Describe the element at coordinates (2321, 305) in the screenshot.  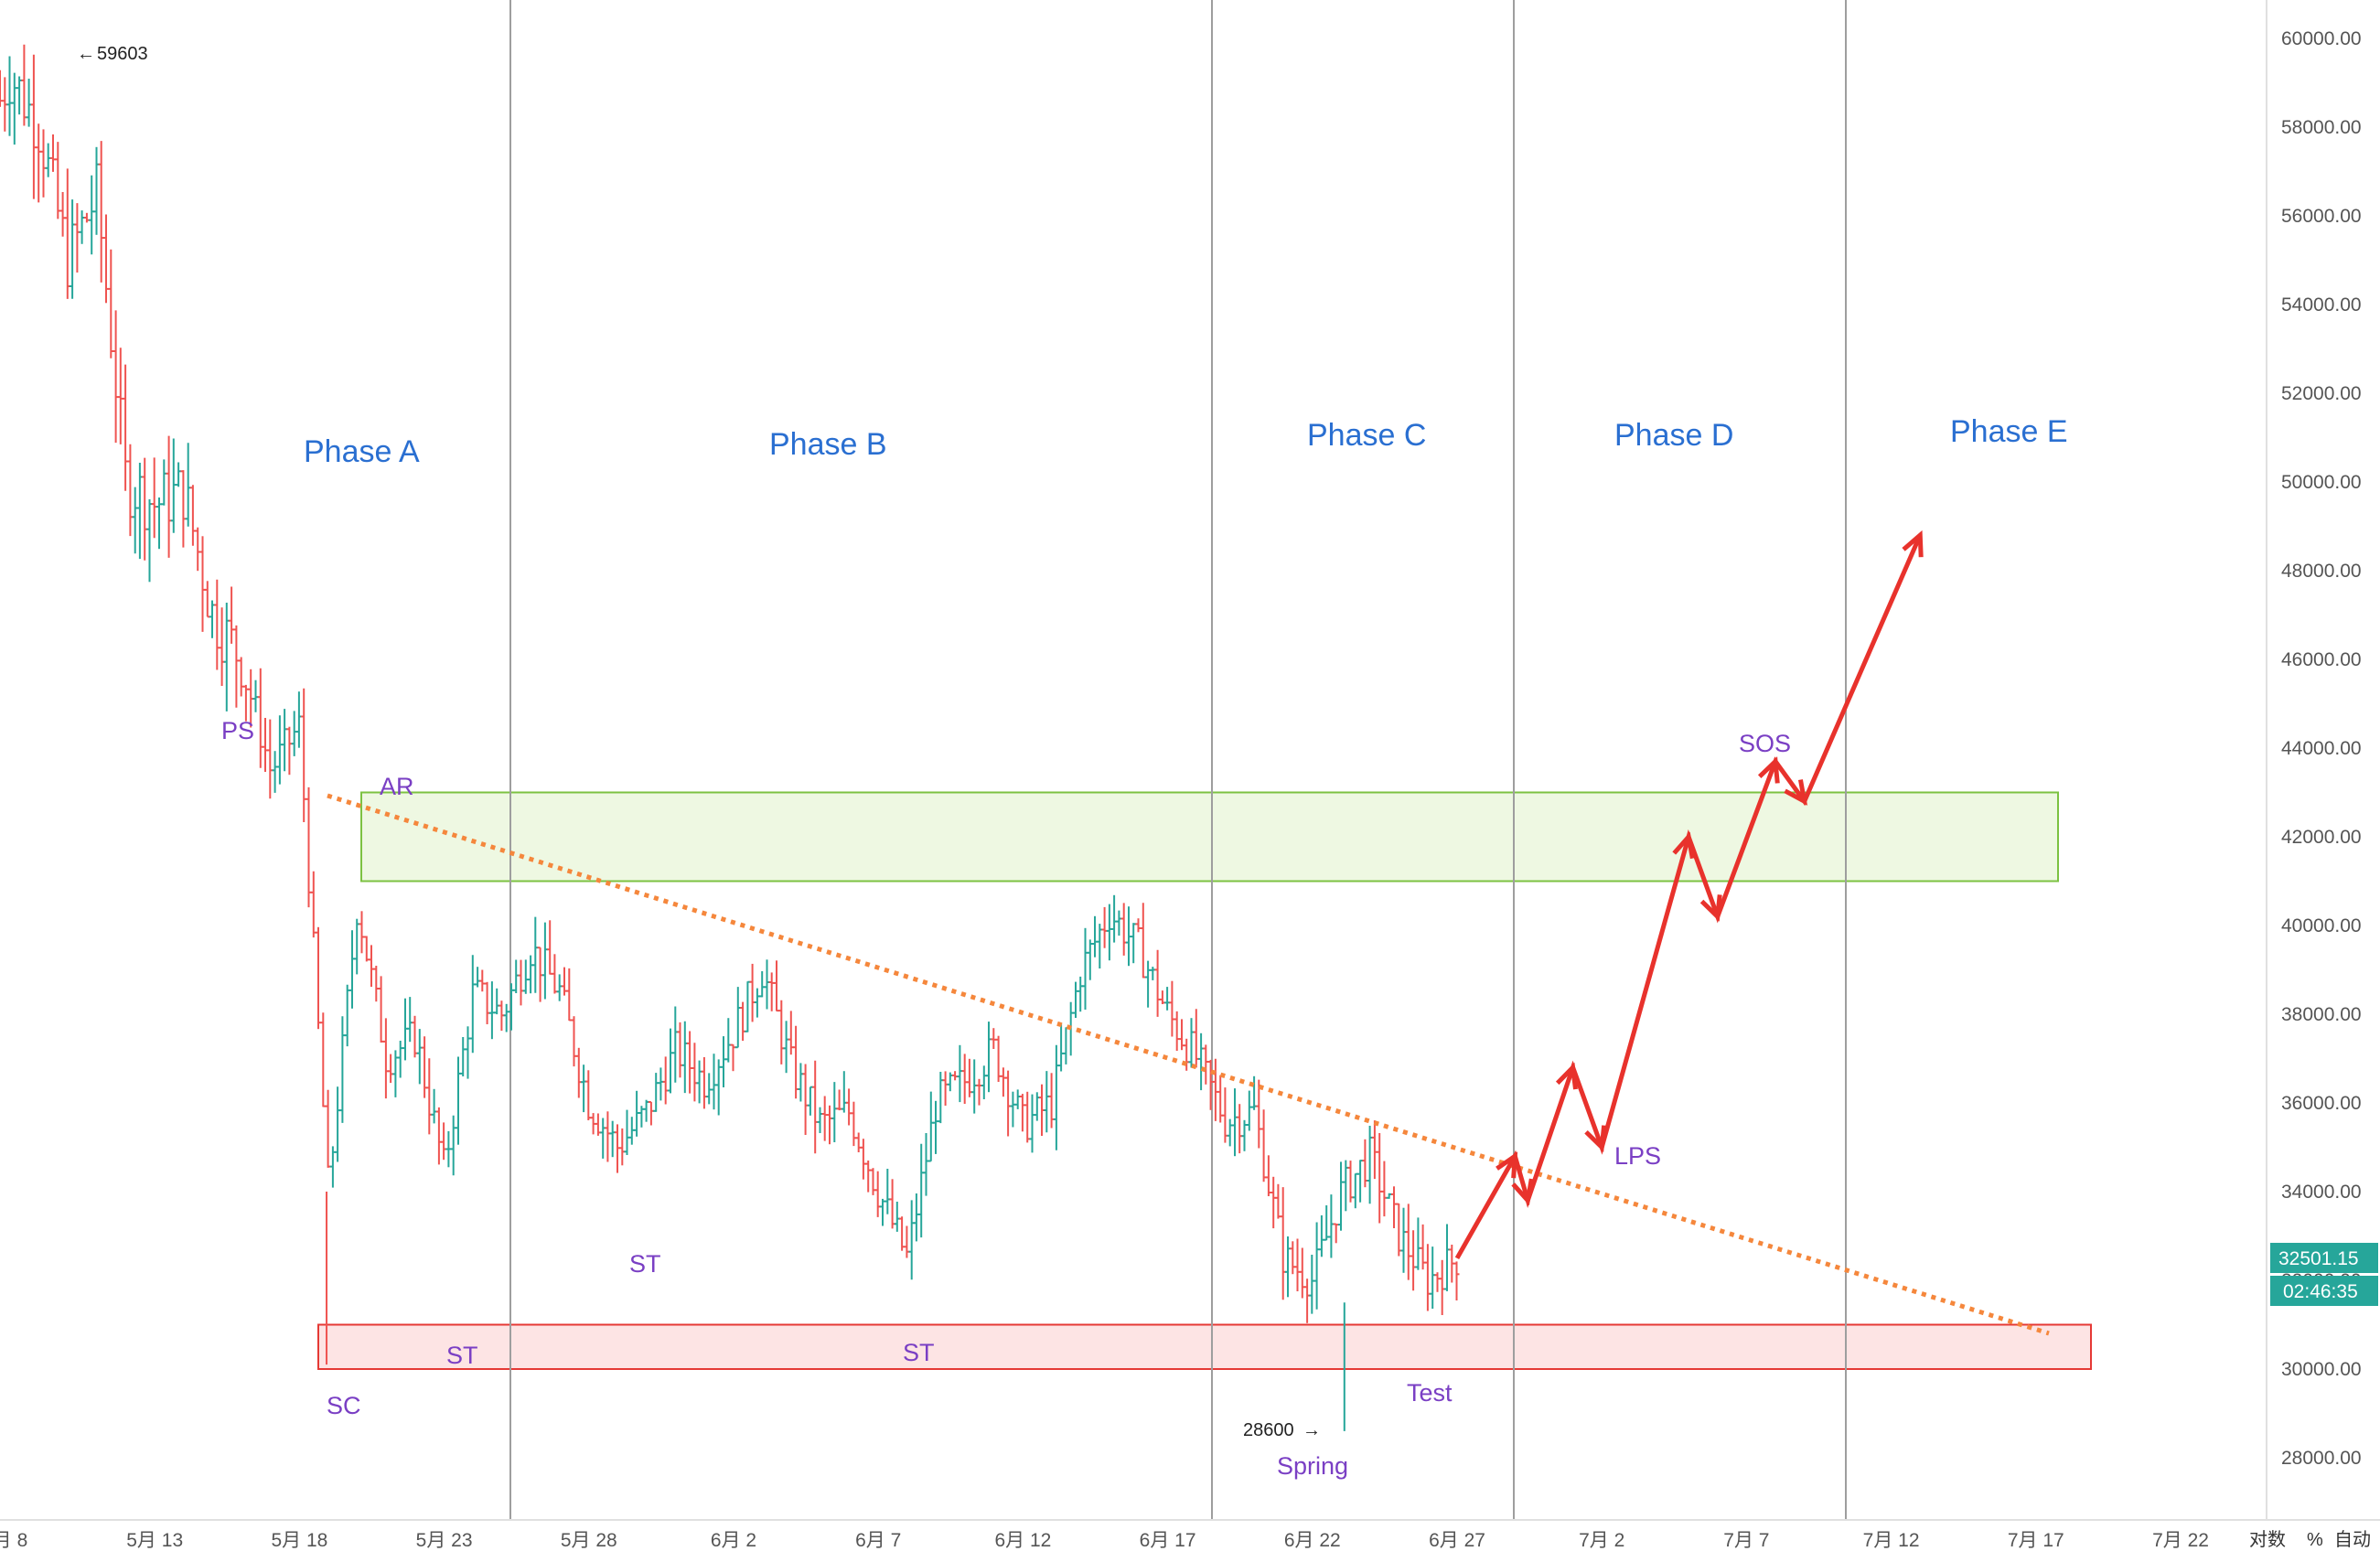
I see `price-tick-label: 54000.00` at that location.